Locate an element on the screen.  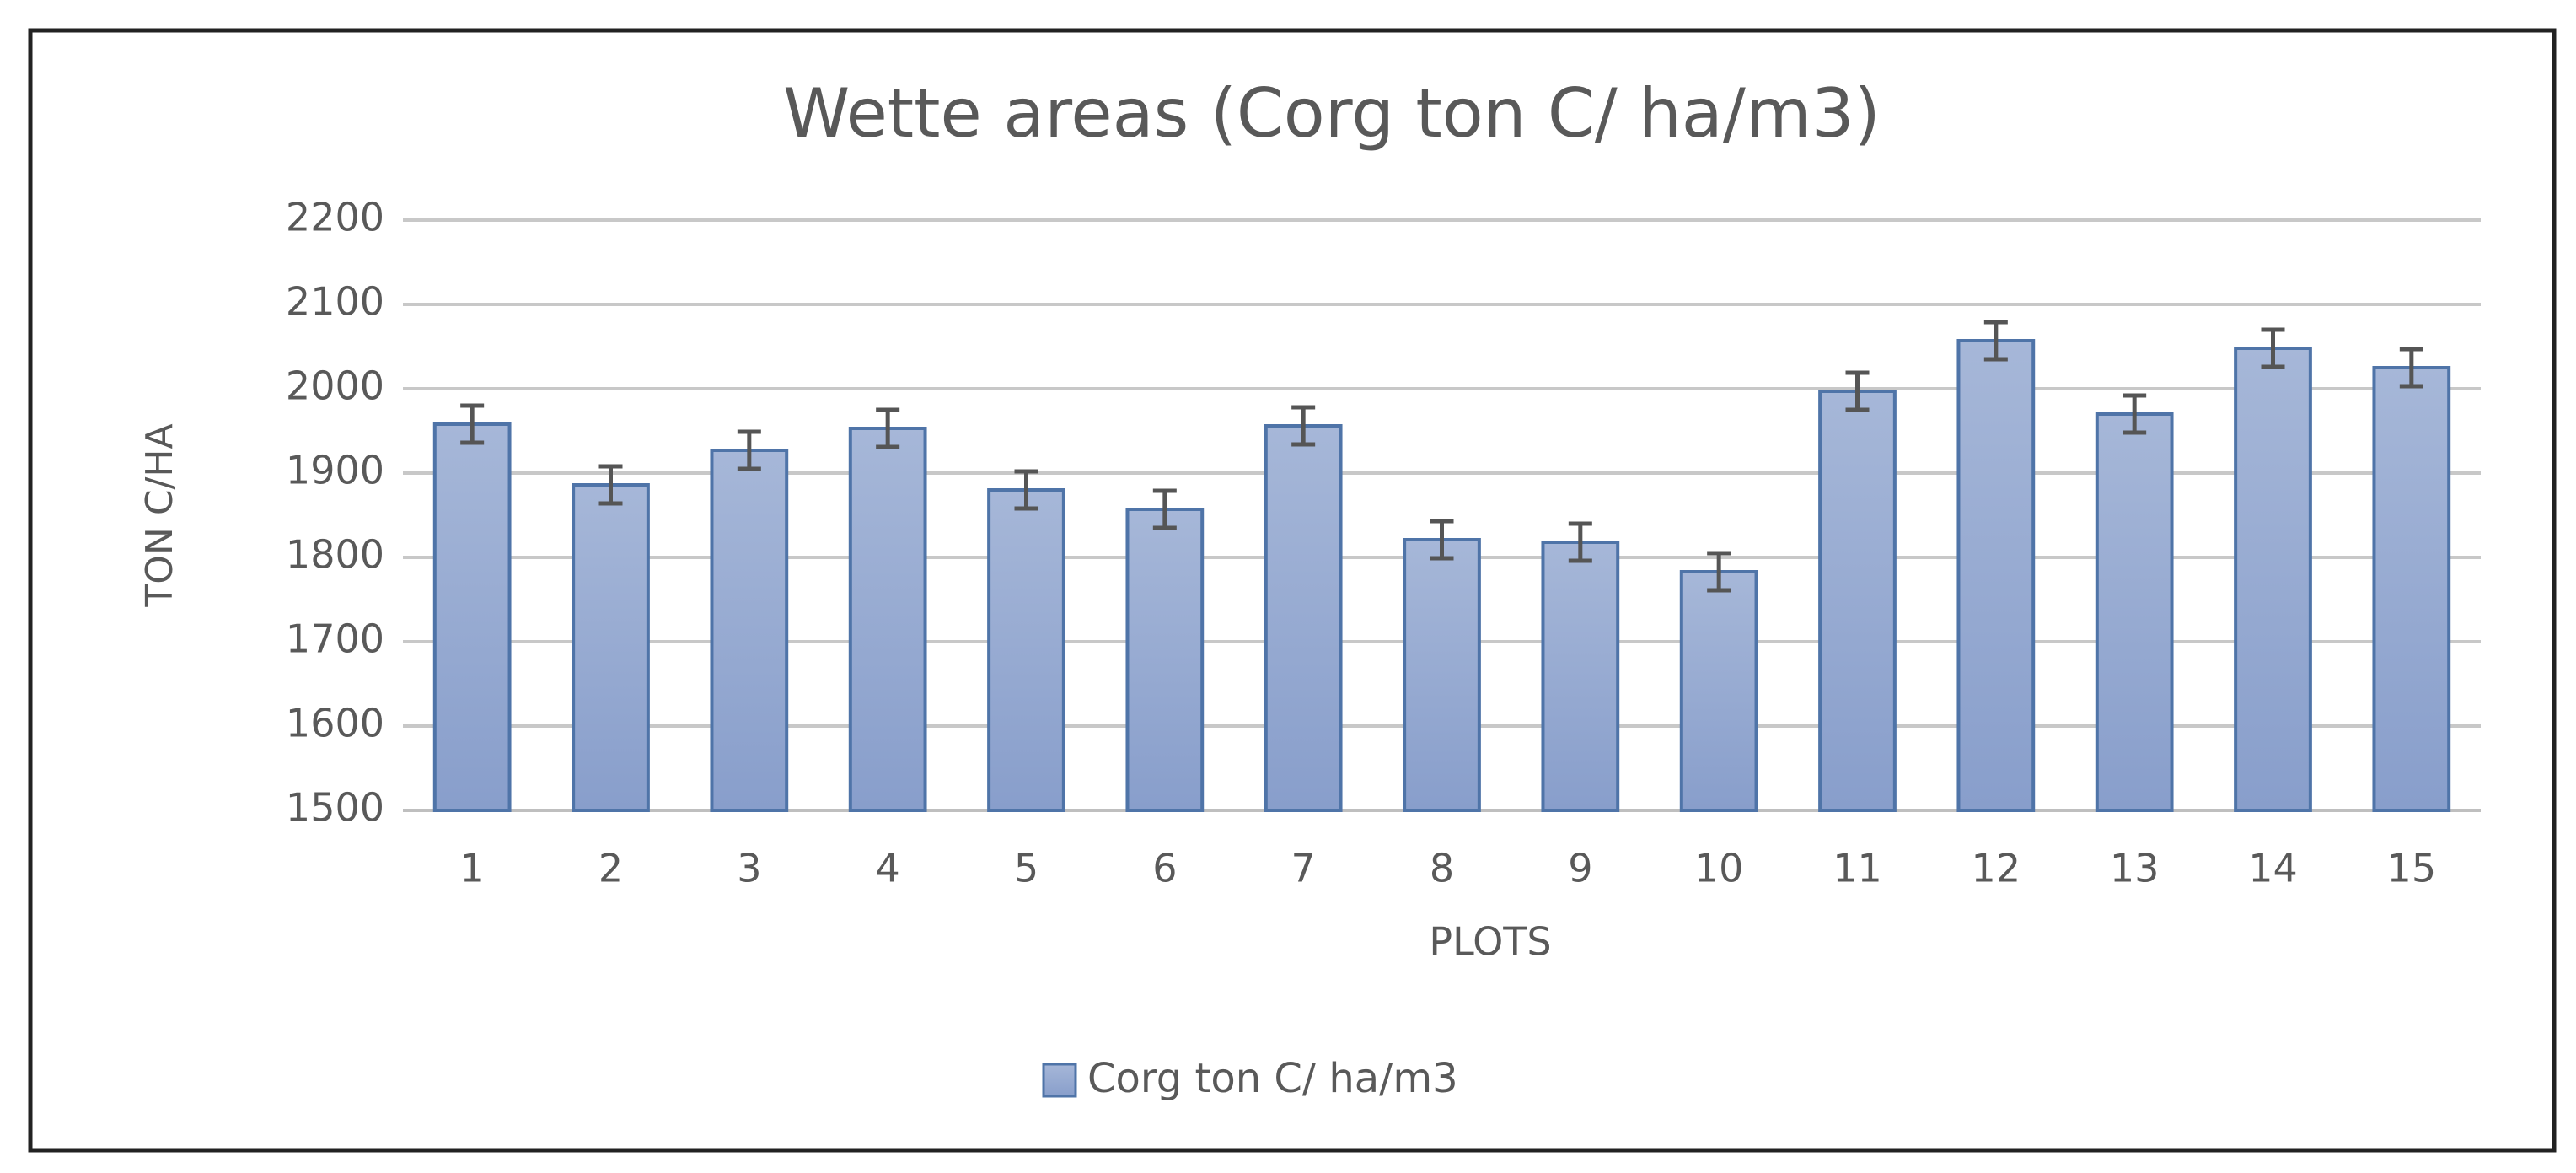
x-tick-label: 6 is located at coordinates (1164, 868).